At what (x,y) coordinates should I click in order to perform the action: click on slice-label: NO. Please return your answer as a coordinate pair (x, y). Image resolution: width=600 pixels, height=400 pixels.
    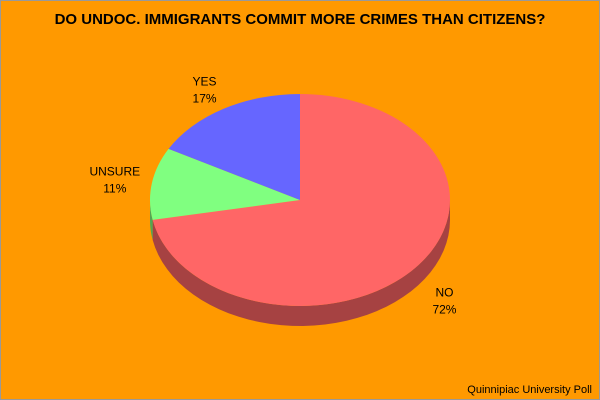
    Looking at the image, I should click on (444, 292).